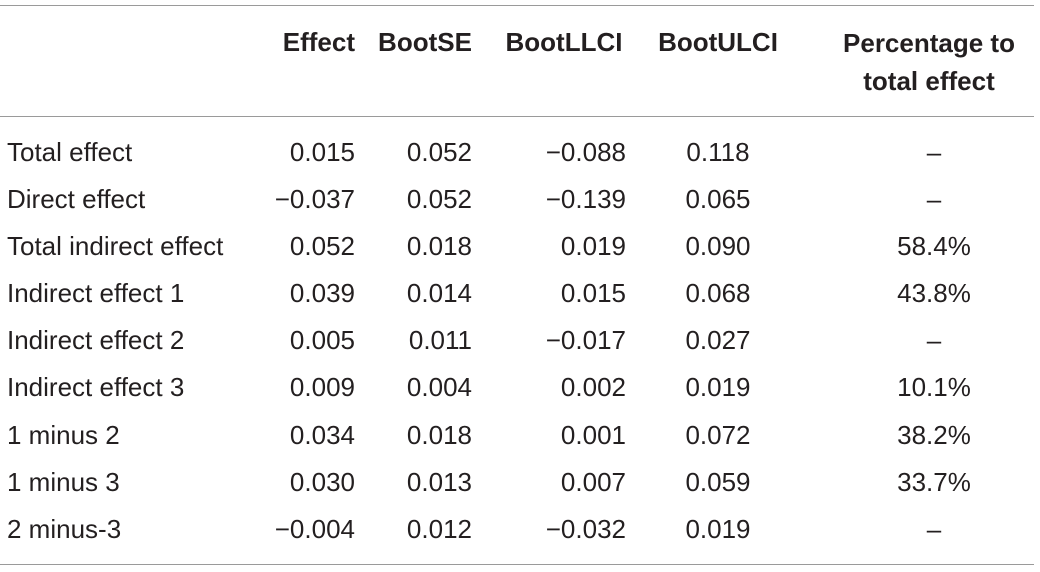 The width and height of the screenshot is (1040, 572). Describe the element at coordinates (322, 245) in the screenshot. I see `cell-effect: 0.052` at that location.